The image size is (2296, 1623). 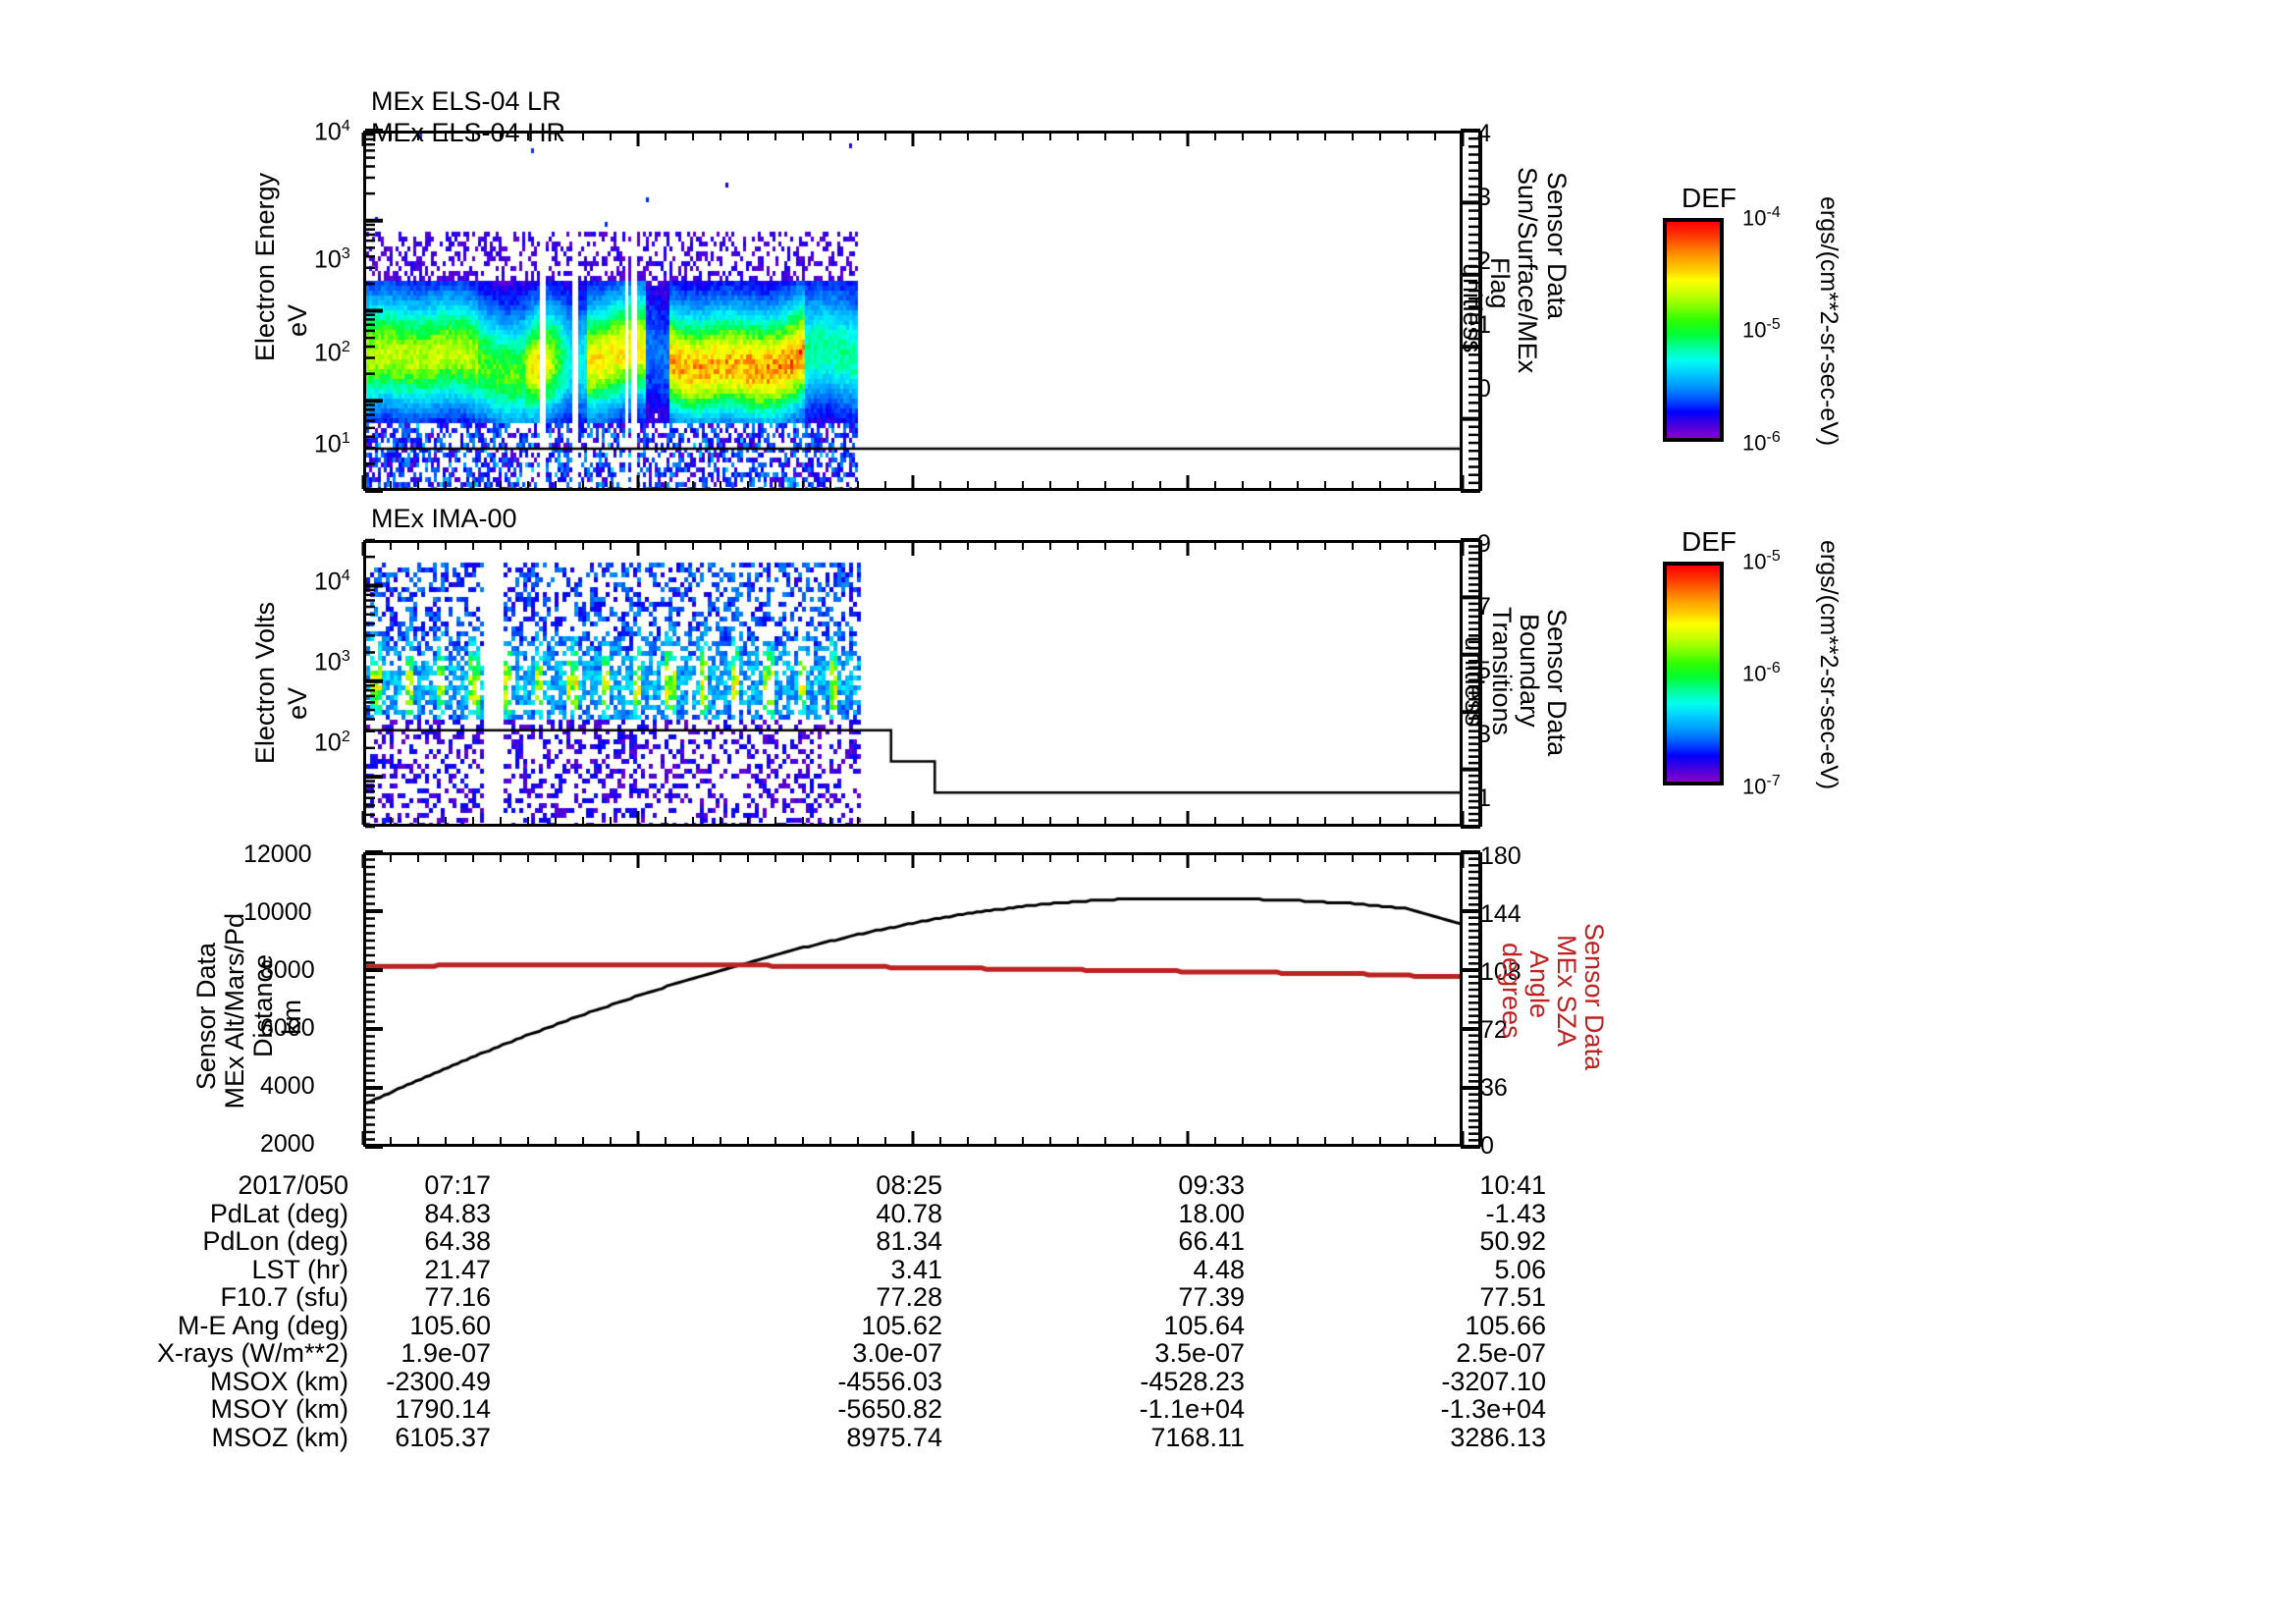 What do you see at coordinates (1484, 133) in the screenshot?
I see `els-right-tick-4: 4` at bounding box center [1484, 133].